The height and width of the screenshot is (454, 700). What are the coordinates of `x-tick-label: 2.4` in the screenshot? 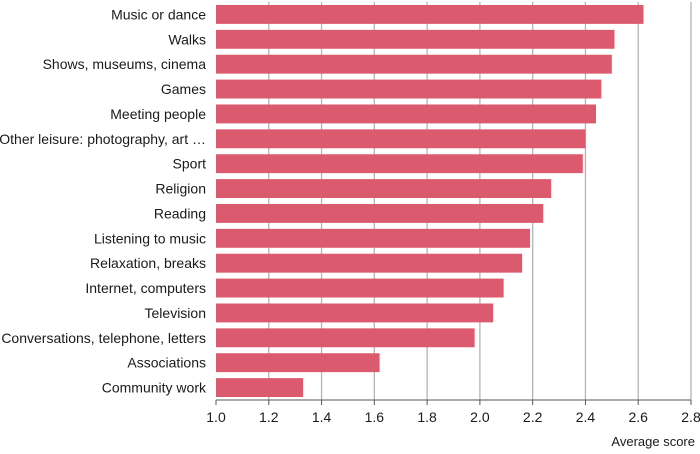 It's located at (586, 417).